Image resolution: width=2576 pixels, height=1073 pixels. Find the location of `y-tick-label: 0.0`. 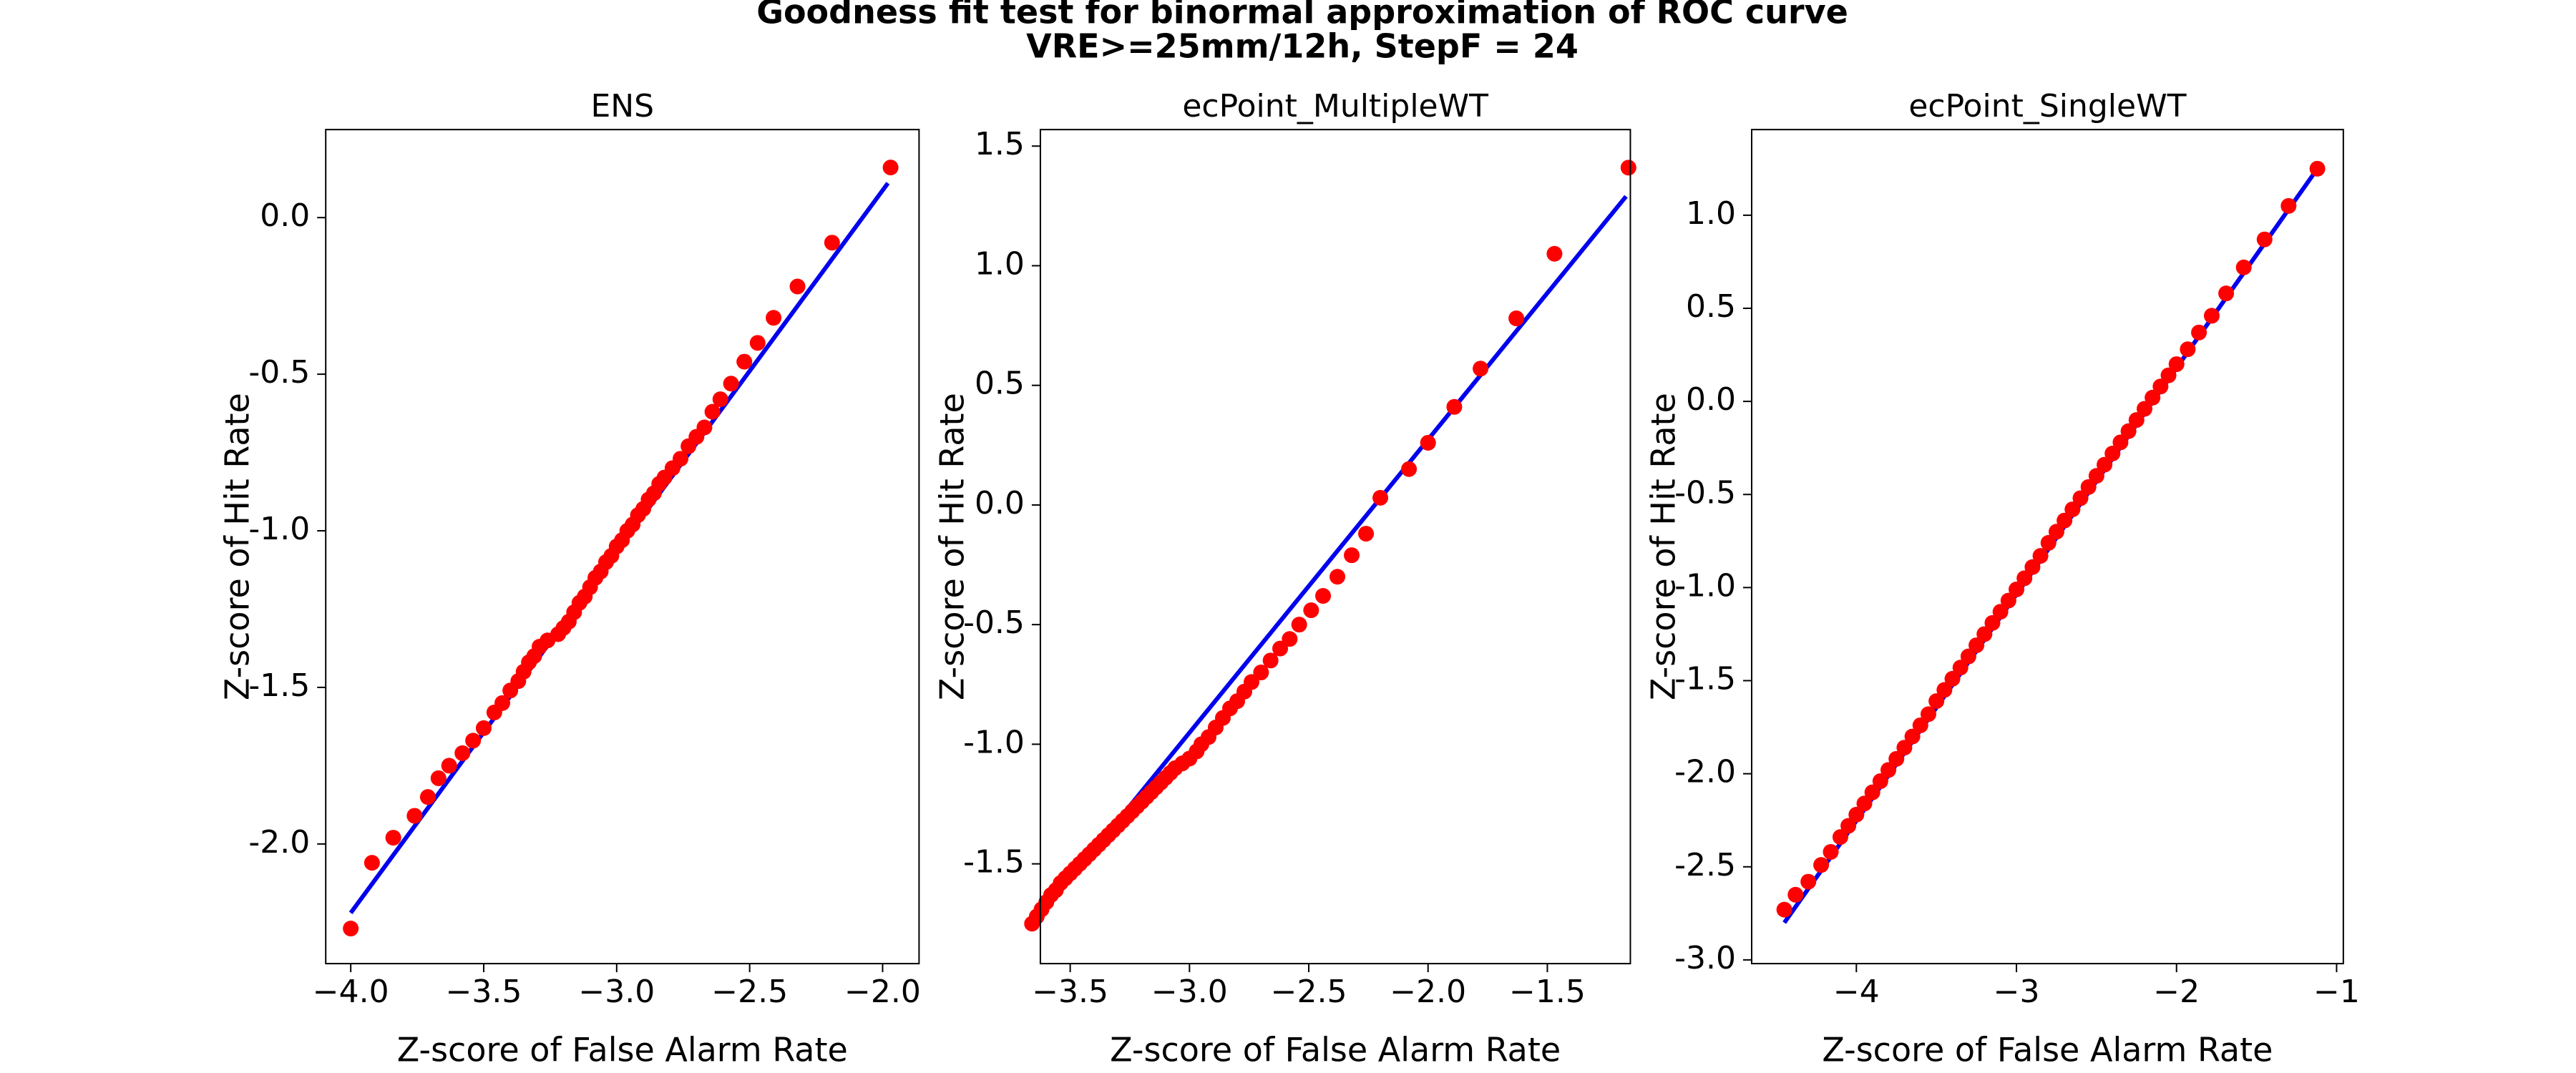

y-tick-label: 0.0 is located at coordinates (1711, 399).